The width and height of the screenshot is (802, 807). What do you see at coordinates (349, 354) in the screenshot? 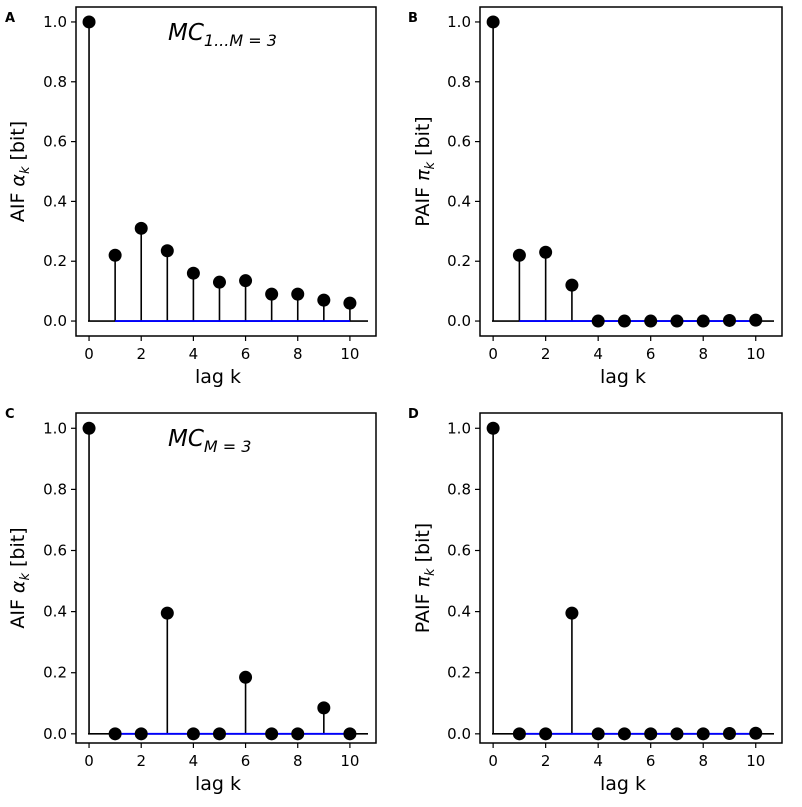
I see `x-tick-label: 10` at bounding box center [349, 354].